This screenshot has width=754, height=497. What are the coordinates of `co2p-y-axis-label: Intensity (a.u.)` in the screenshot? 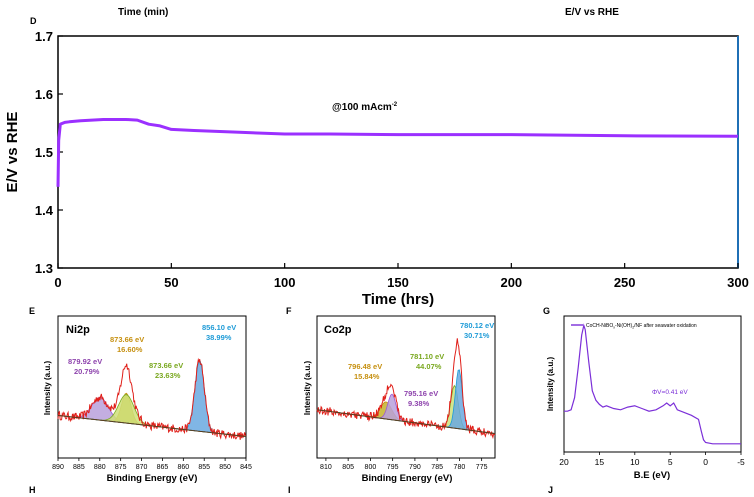 It's located at (307, 388).